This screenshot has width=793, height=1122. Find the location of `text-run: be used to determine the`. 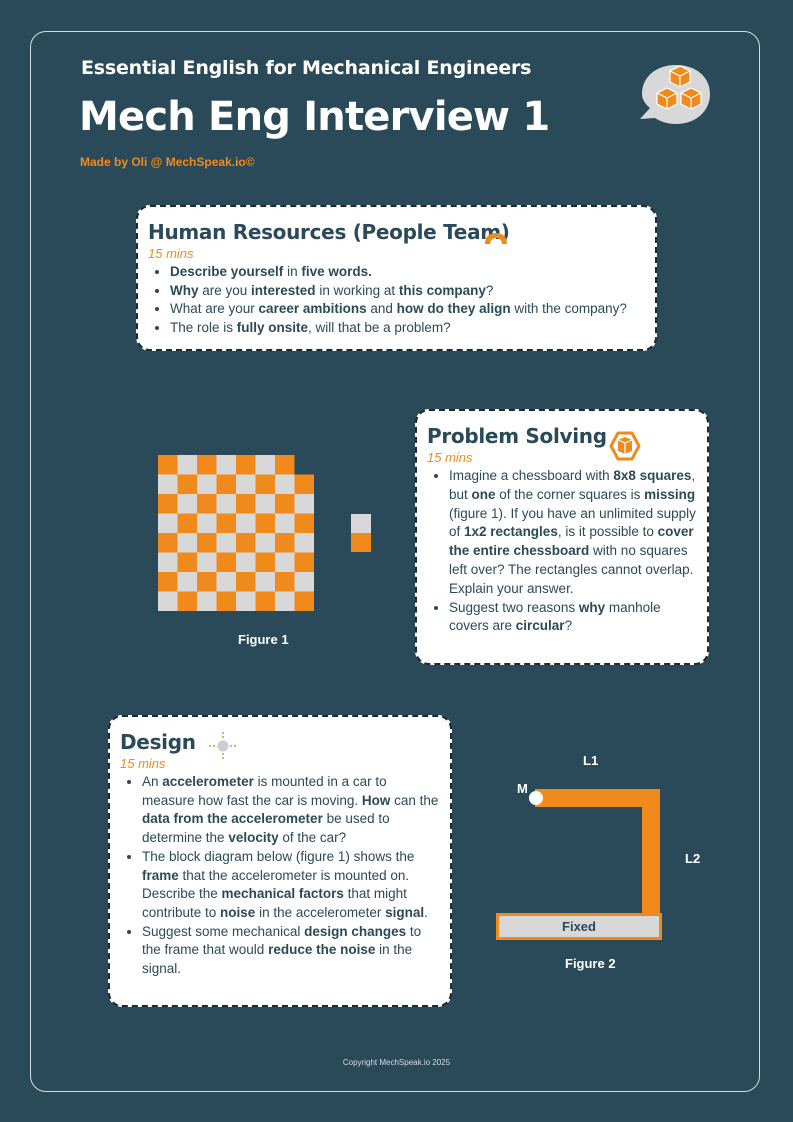

text-run: be used to determine the is located at coordinates (266, 828).